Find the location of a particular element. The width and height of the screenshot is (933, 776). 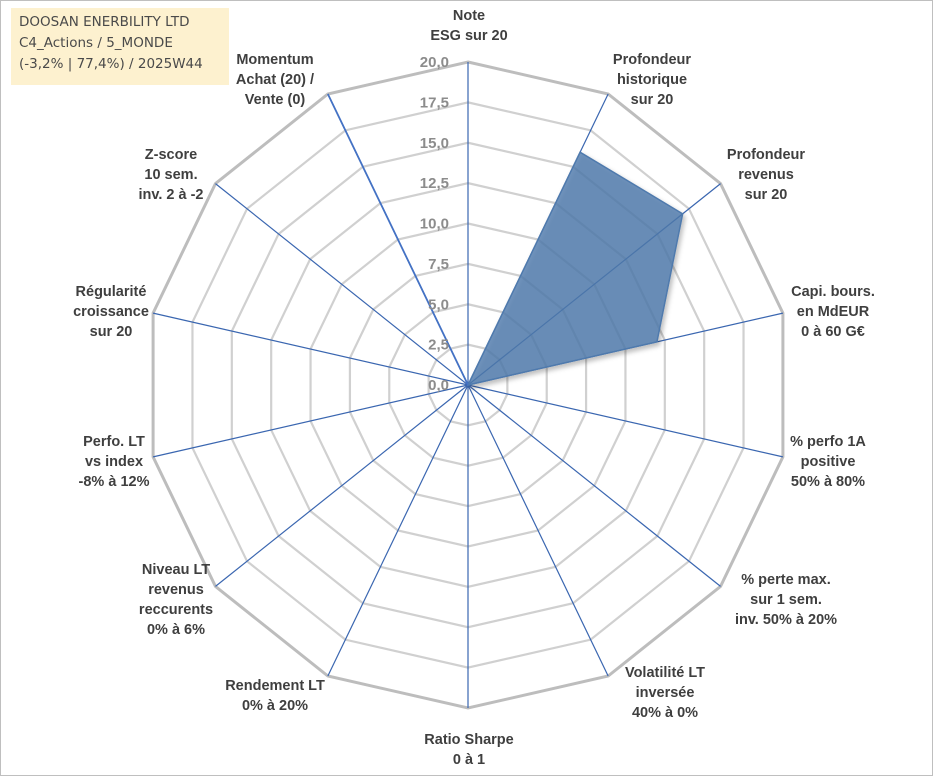

tick-labels: 0,0 2,5 5,0 7,5 10,0 12,5 15,0 17,5 20,0 is located at coordinates (434, 224).